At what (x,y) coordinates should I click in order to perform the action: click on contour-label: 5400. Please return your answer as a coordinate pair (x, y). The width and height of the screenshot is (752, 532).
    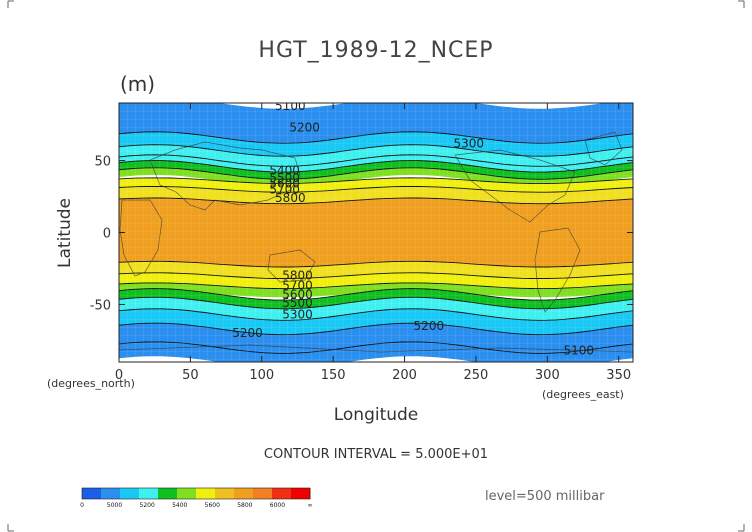
    Looking at the image, I should click on (284, 171).